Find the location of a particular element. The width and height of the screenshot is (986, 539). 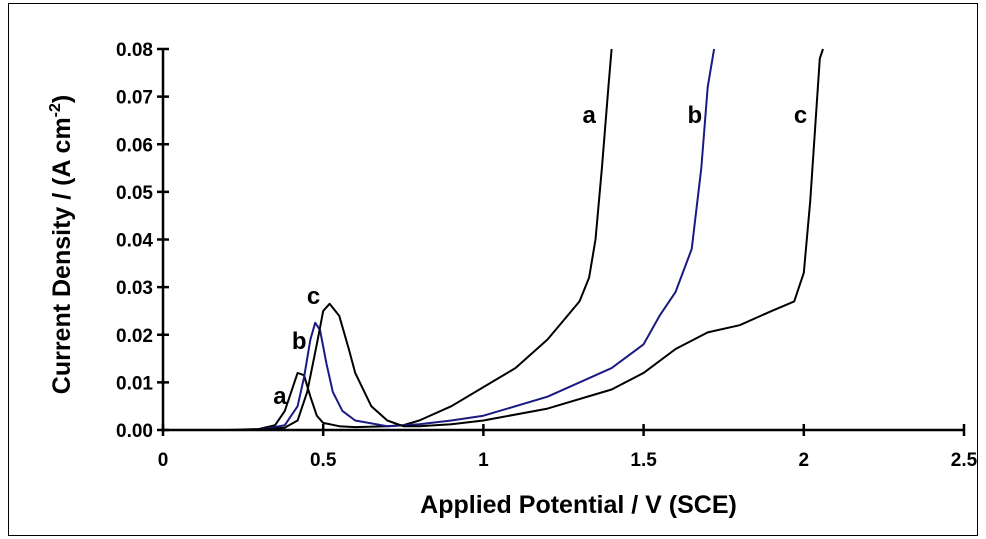

y-tick-label: 0.01 is located at coordinates (134, 383).